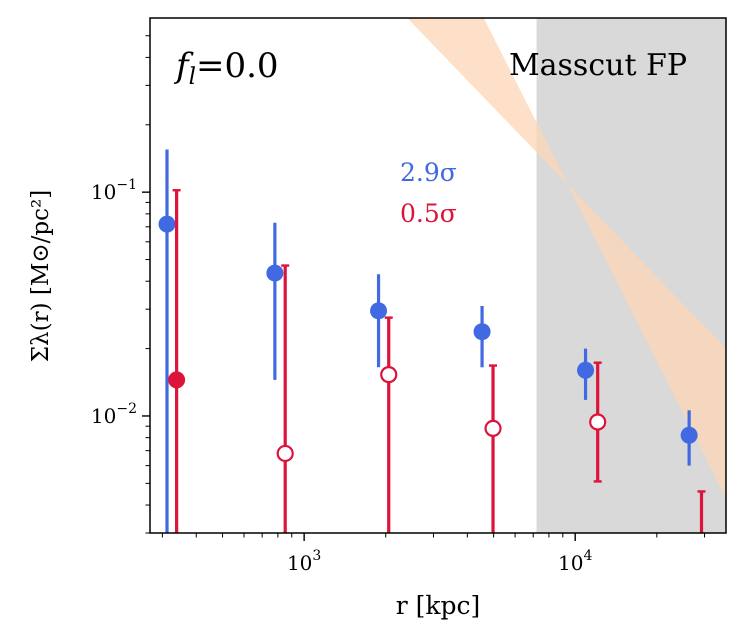 This screenshot has width=746, height=644. What do you see at coordinates (114, 190) in the screenshot?
I see `y-tick-label: 10⁻¹` at bounding box center [114, 190].